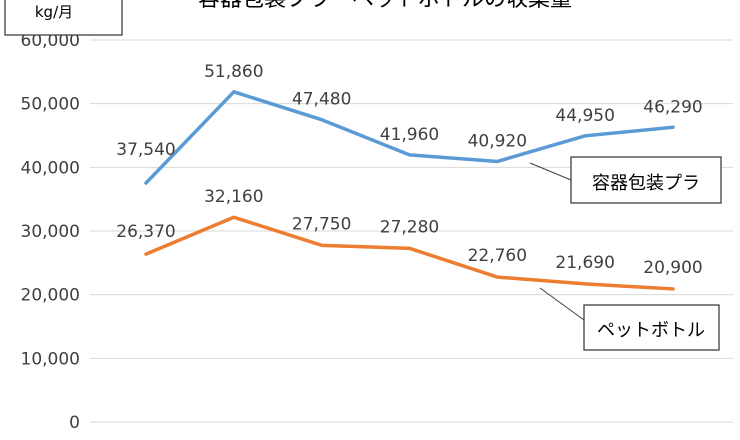  I want to click on y-axis-ticks: 0 10,000 20,000 30,000 40,000 50,000 60,000, so click(50, 232).